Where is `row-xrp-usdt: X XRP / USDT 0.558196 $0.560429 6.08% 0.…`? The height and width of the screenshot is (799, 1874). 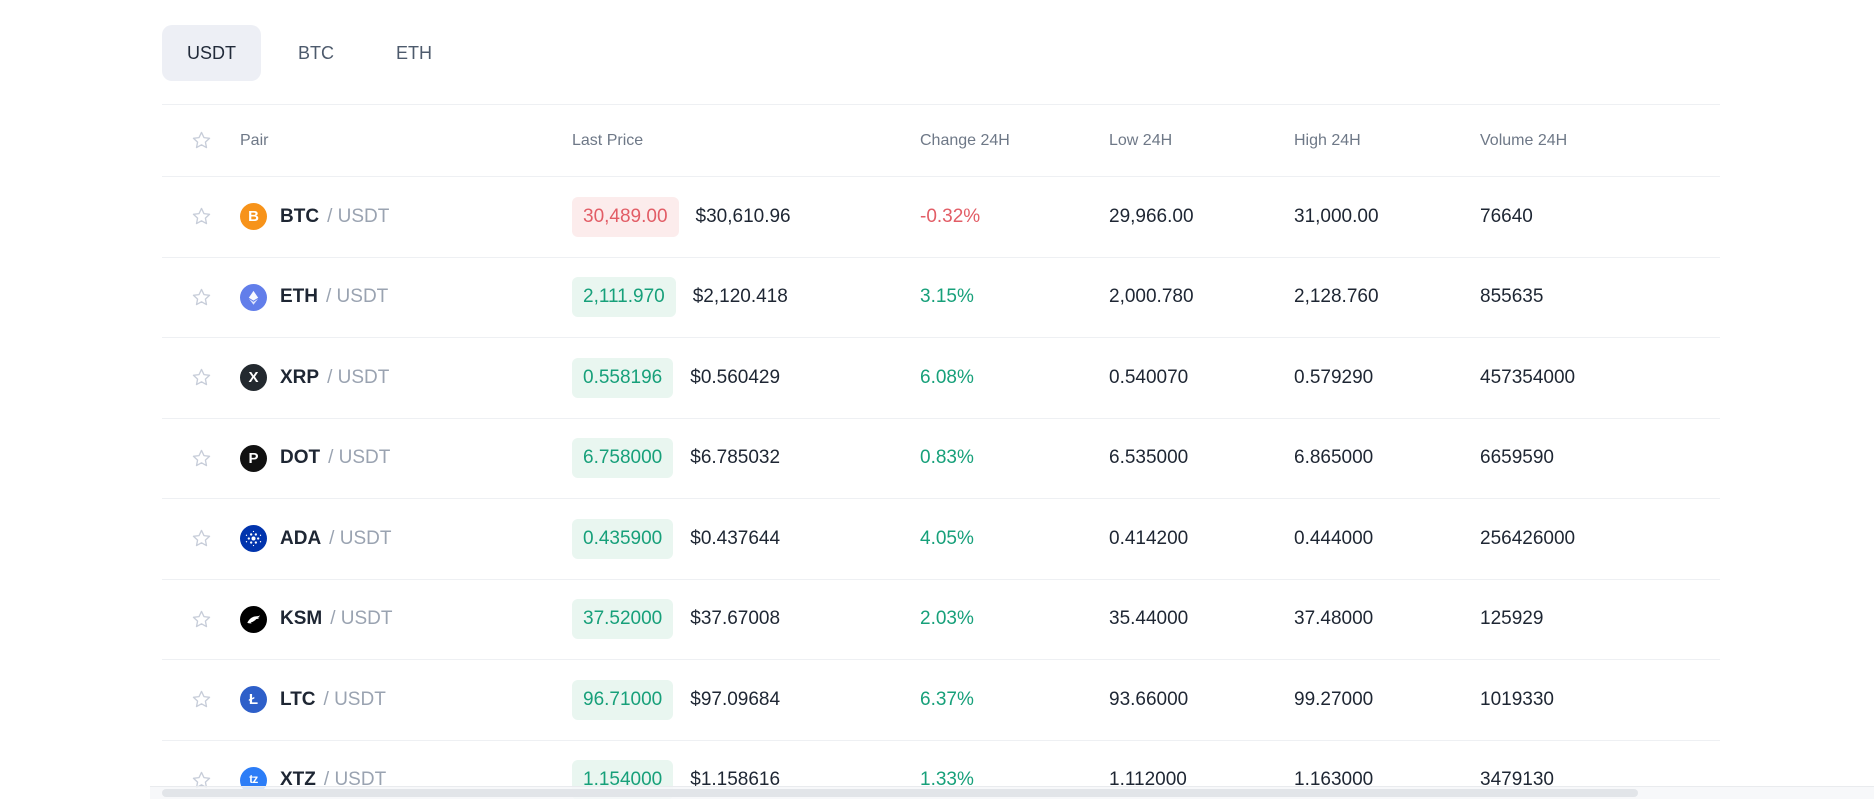 row-xrp-usdt: X XRP / USDT 0.558196 $0.560429 6.08% 0.… is located at coordinates (941, 378).